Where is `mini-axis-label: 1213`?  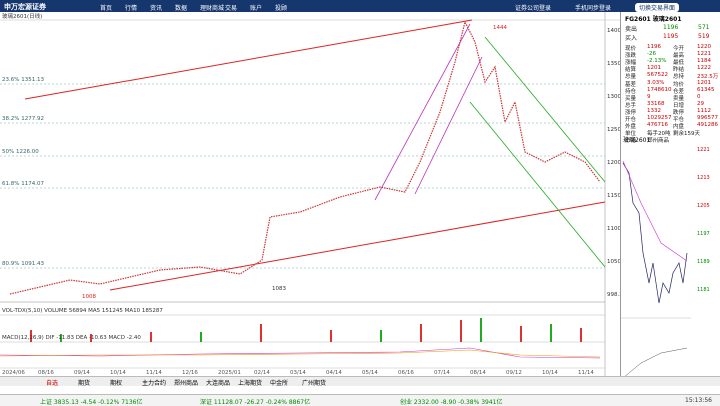
mini-axis-label: 1213 is located at coordinates (703, 178).